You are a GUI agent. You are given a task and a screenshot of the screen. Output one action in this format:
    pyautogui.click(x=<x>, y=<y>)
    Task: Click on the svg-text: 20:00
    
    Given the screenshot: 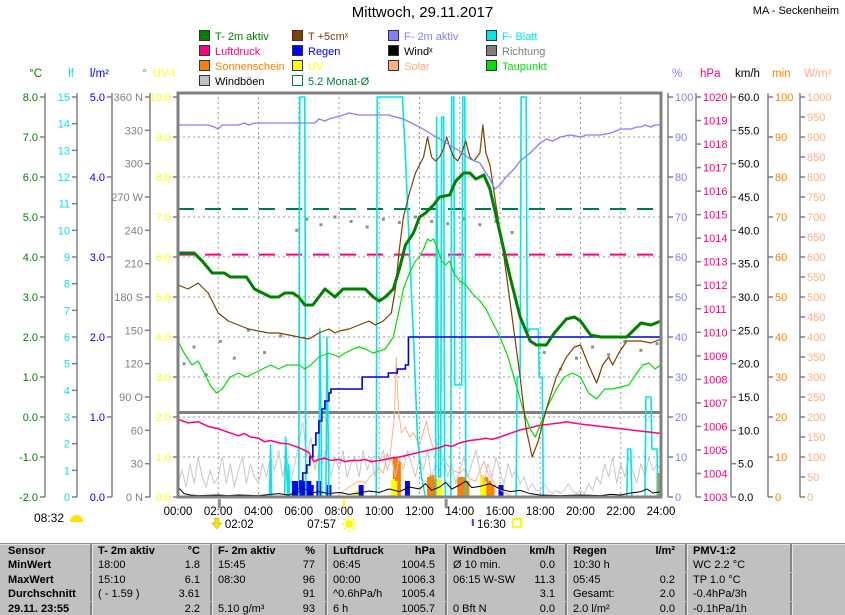 What is the action you would take?
    pyautogui.click(x=580, y=512)
    